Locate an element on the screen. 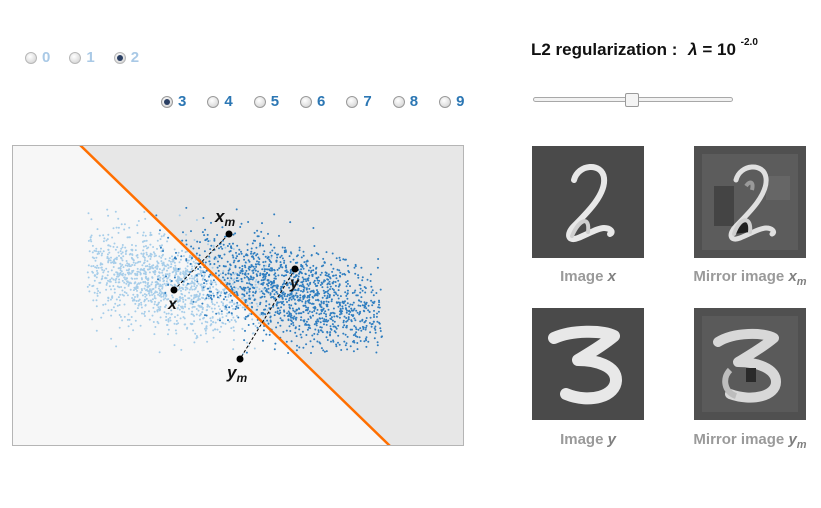 The width and height of the screenshot is (821, 508). radio-label: 6 is located at coordinates (321, 101).